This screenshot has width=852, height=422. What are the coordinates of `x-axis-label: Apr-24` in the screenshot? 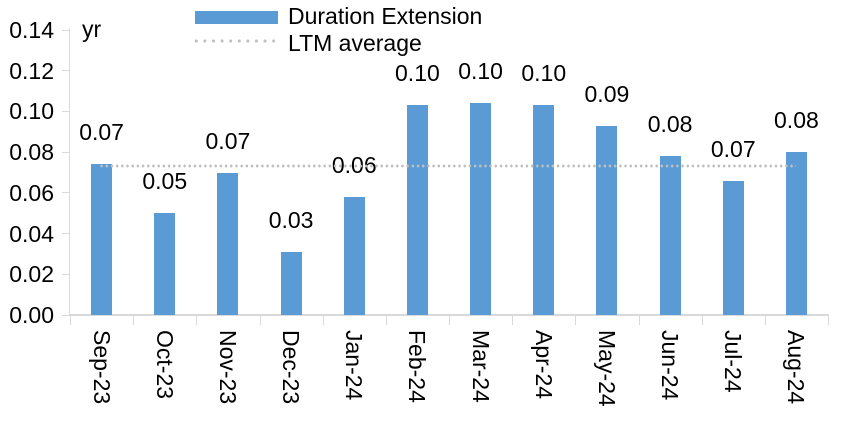 It's located at (543, 365).